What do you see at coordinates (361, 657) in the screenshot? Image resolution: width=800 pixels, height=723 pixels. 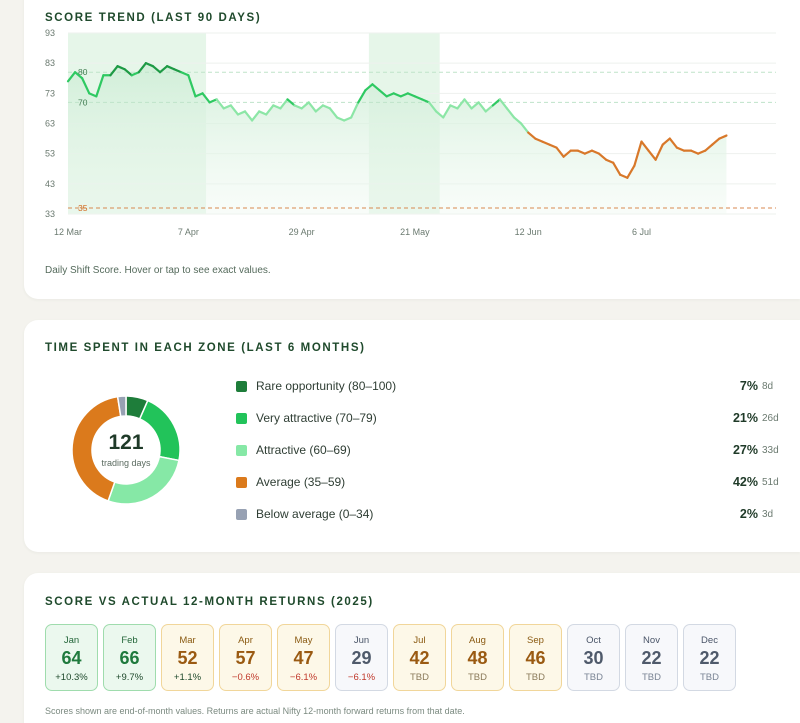 I see `month-card-jun: Jun 29 −6.1%` at bounding box center [361, 657].